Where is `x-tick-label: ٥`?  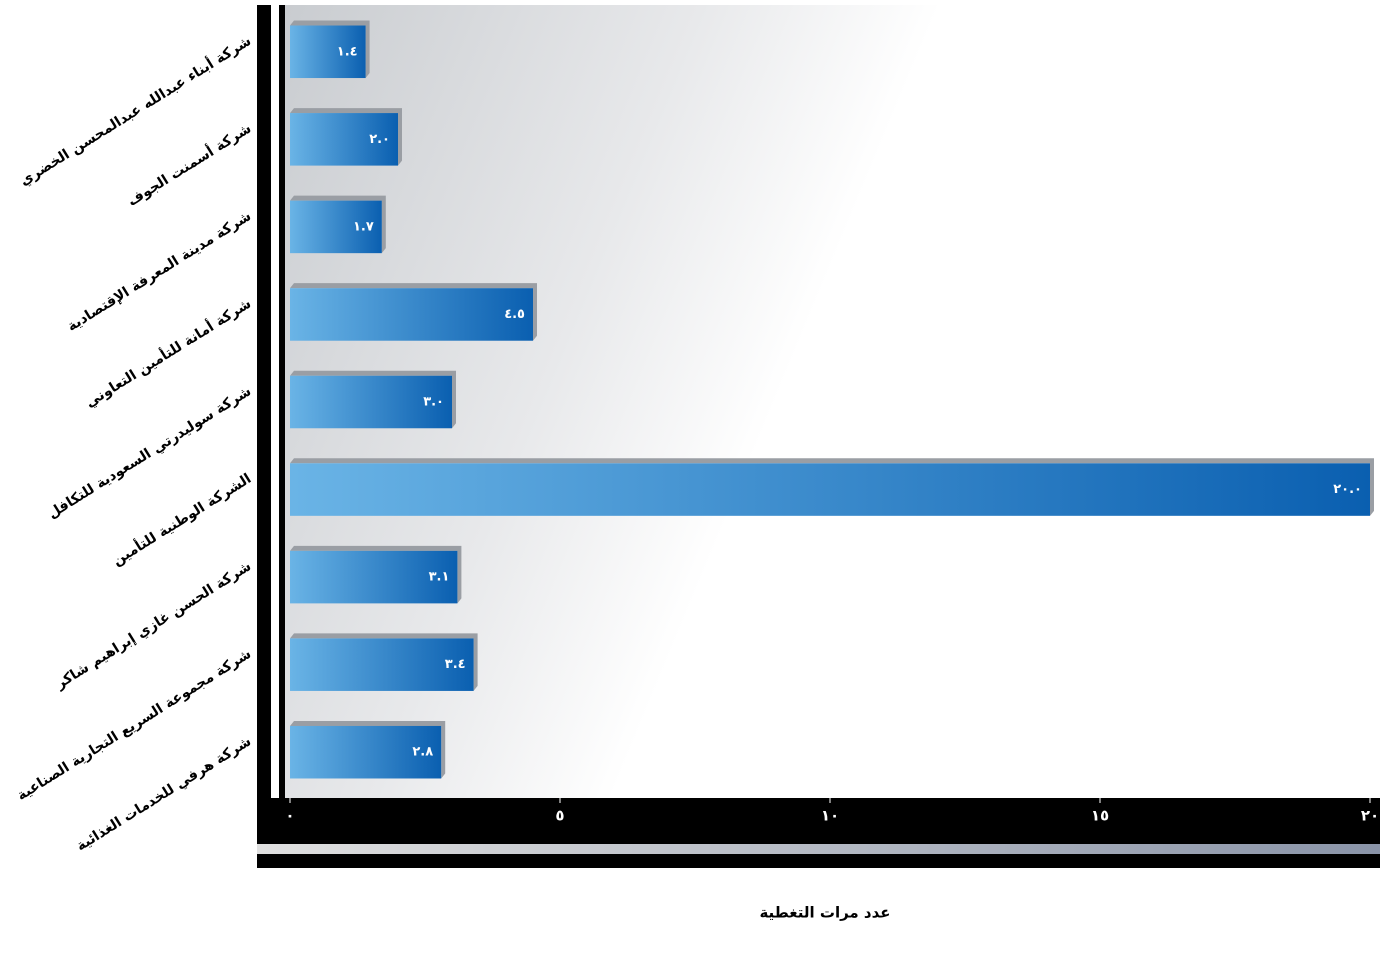
x-tick-label: ٥ is located at coordinates (559, 816).